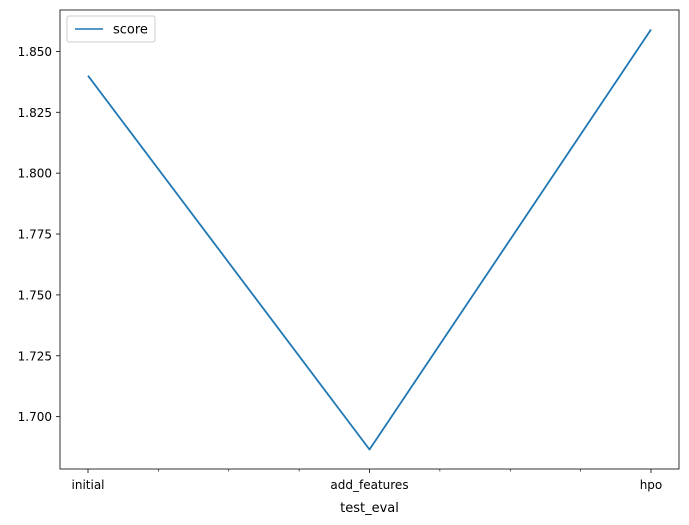 Image resolution: width=689 pixels, height=525 pixels. Describe the element at coordinates (35, 52) in the screenshot. I see `y-tick-label: 1.850` at that location.